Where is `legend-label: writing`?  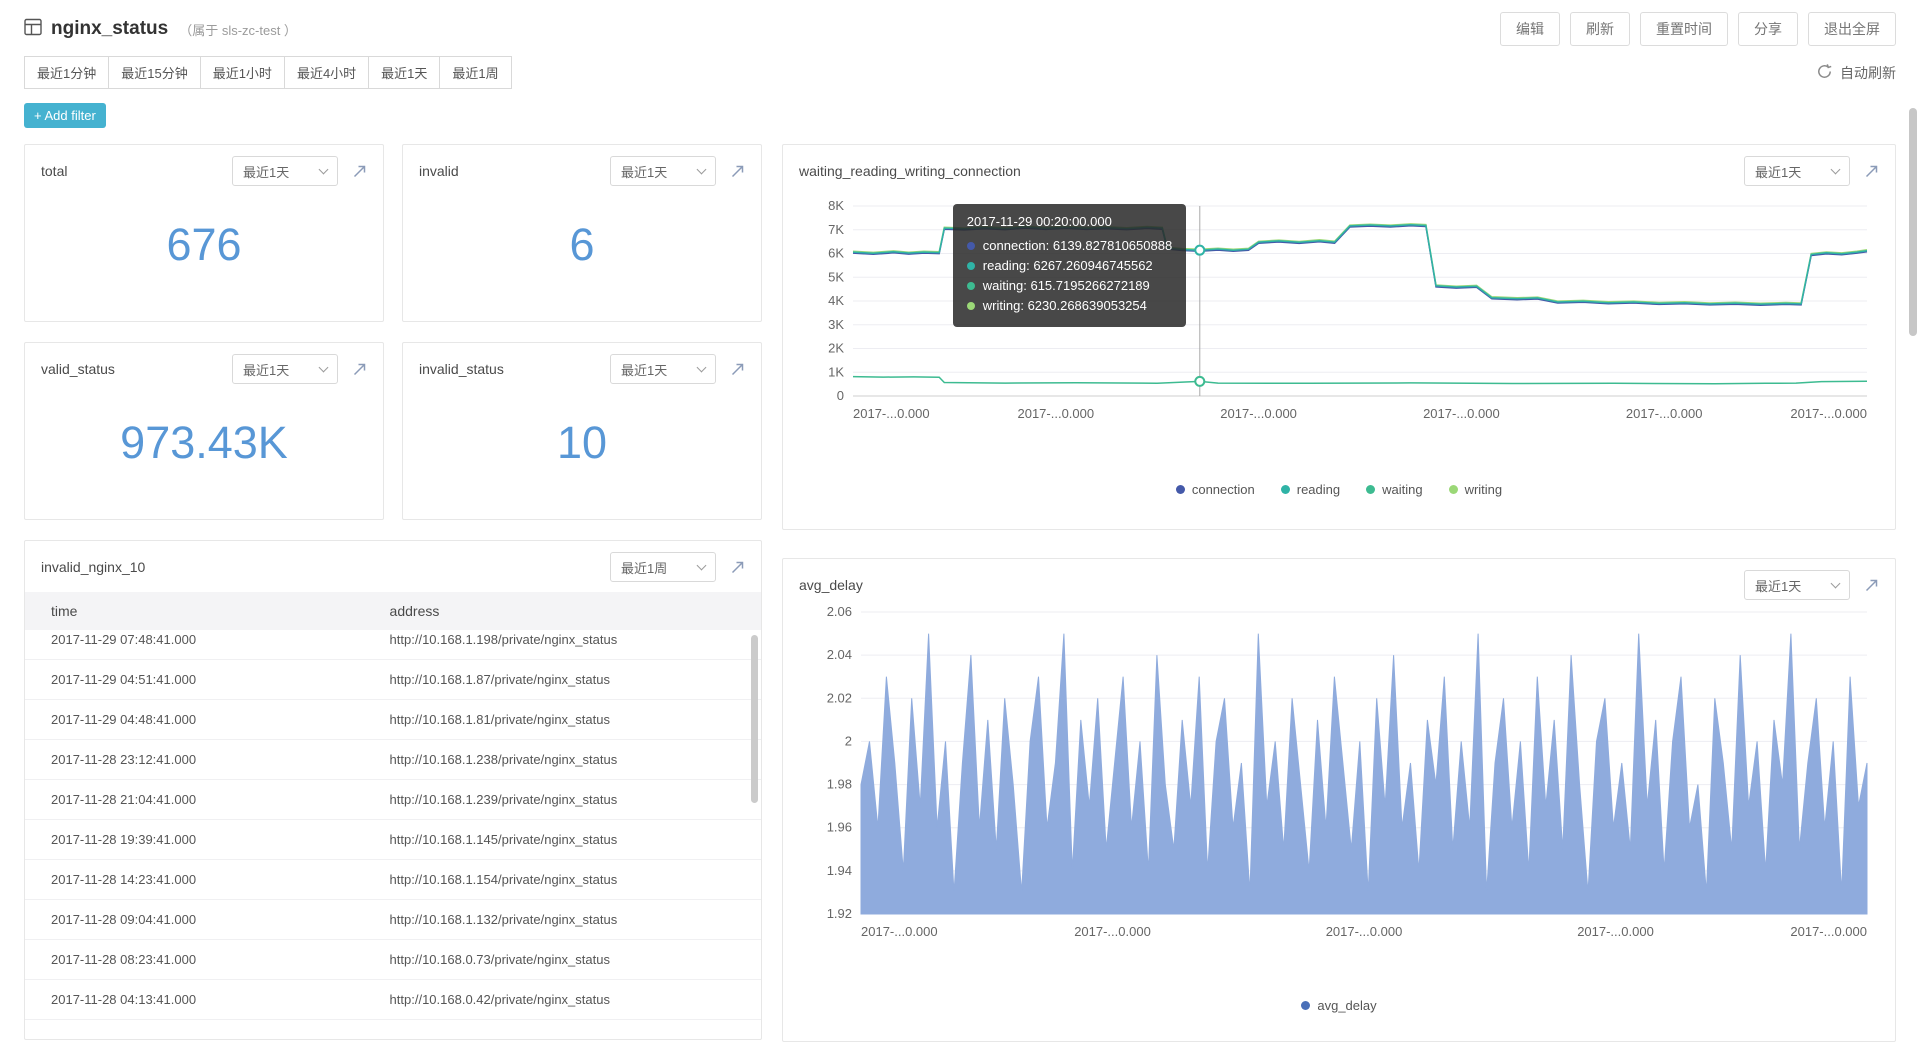
legend-label: writing is located at coordinates (1483, 489).